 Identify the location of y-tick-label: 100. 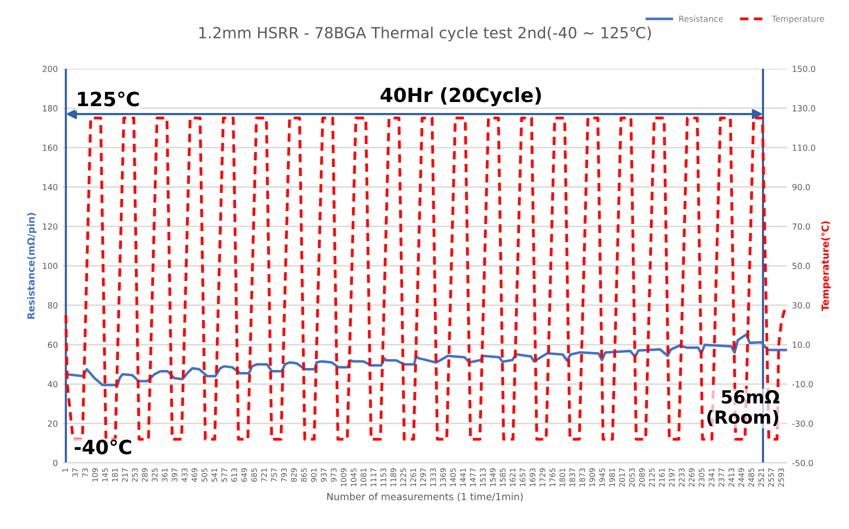
(50, 266).